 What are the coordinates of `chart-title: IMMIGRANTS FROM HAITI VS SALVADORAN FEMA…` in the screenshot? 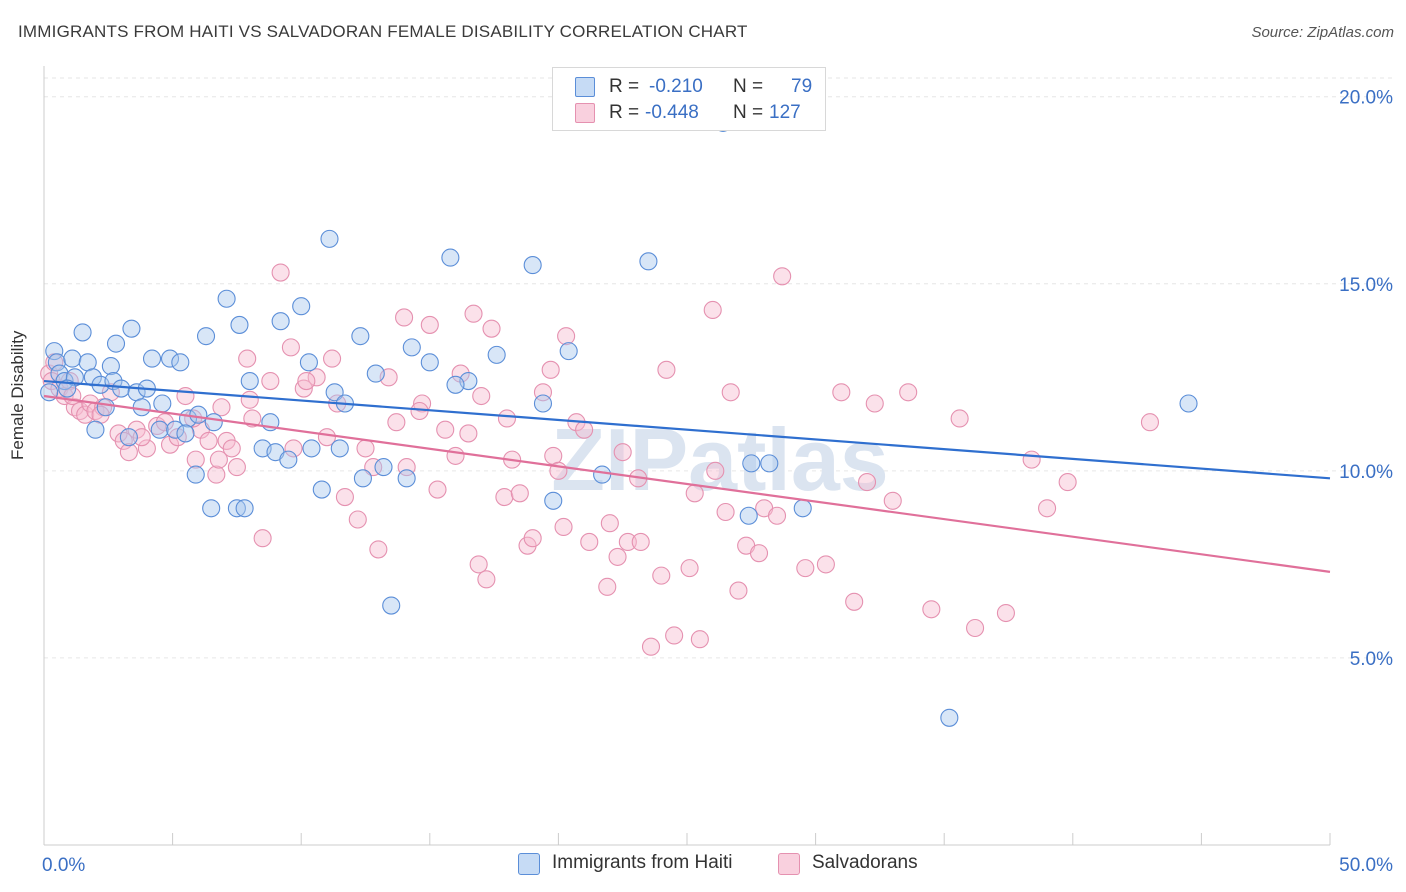 It's located at (383, 31).